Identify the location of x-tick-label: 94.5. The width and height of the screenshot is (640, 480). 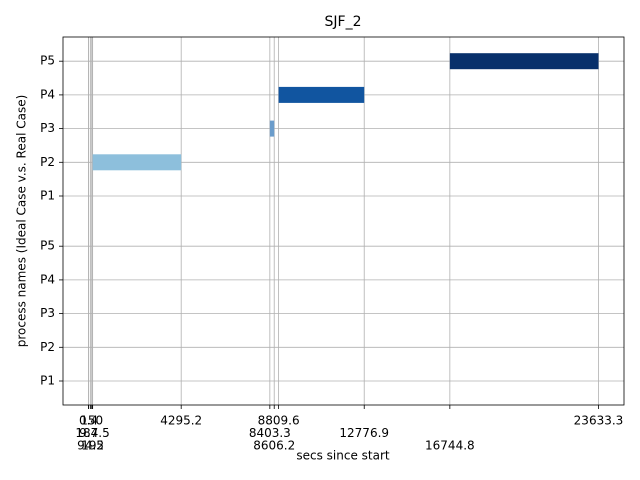
(90, 446).